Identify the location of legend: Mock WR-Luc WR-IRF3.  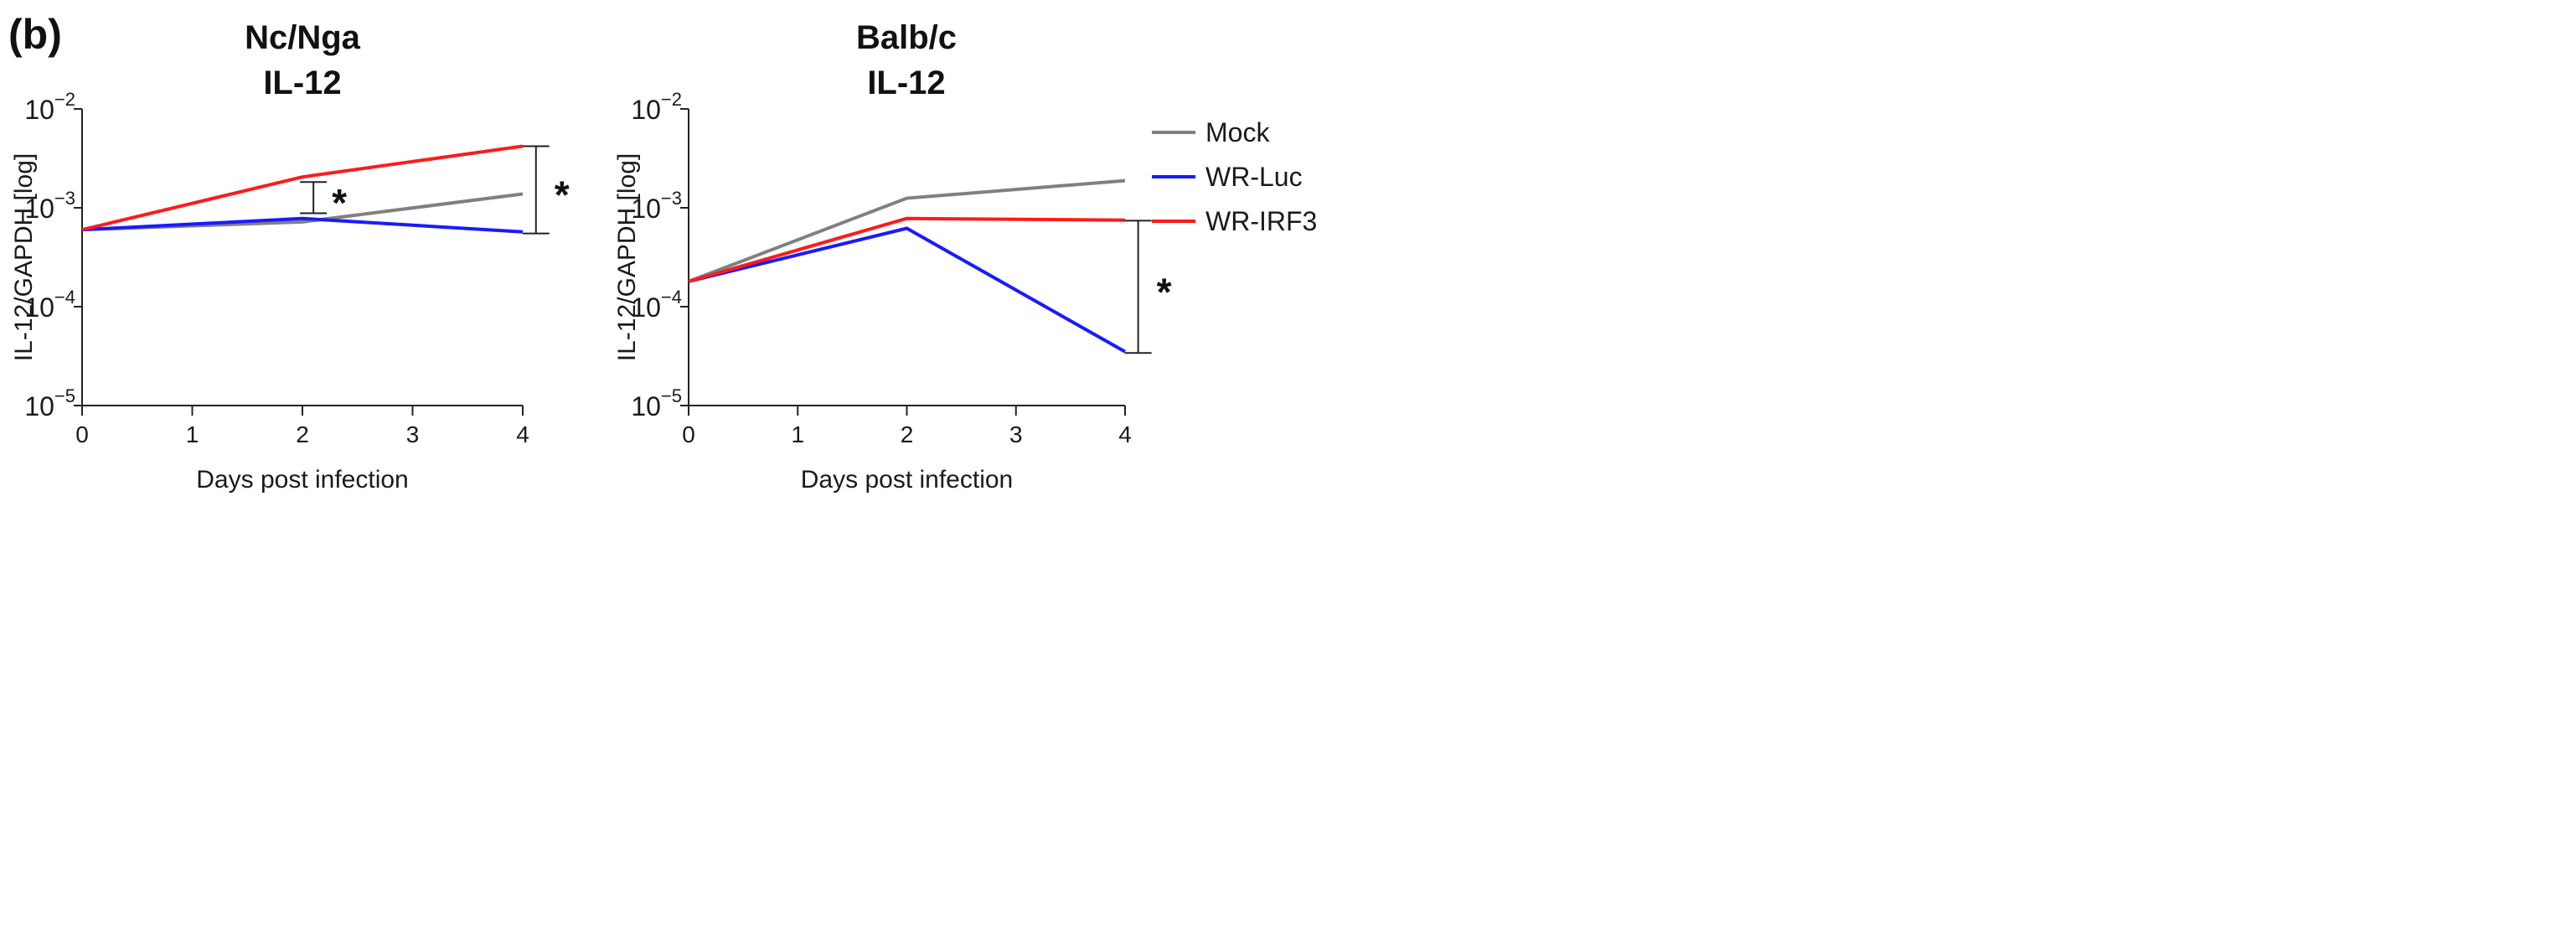
(1234, 176).